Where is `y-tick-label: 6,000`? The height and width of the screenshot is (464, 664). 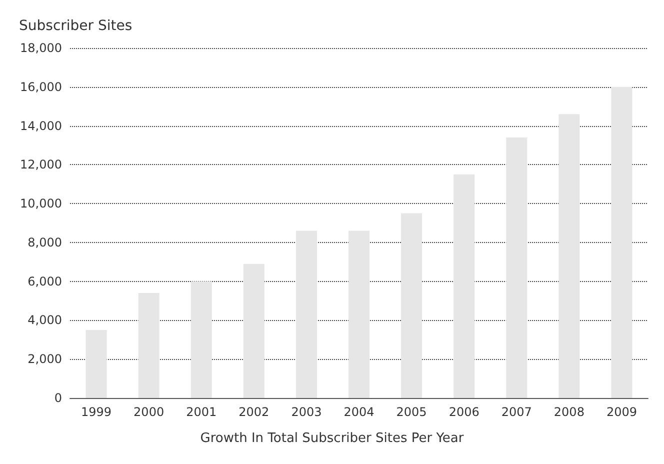
y-tick-label: 6,000 is located at coordinates (45, 281).